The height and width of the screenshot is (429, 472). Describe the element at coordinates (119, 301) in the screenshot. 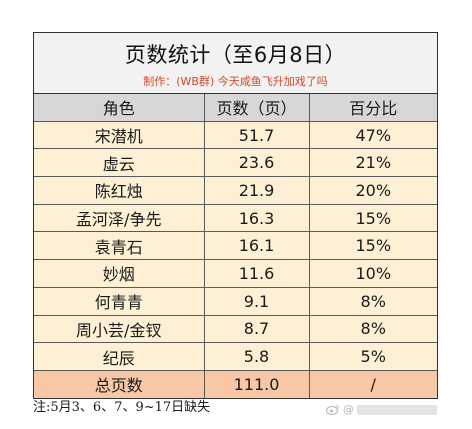

I see `cell-role: 何青青` at that location.